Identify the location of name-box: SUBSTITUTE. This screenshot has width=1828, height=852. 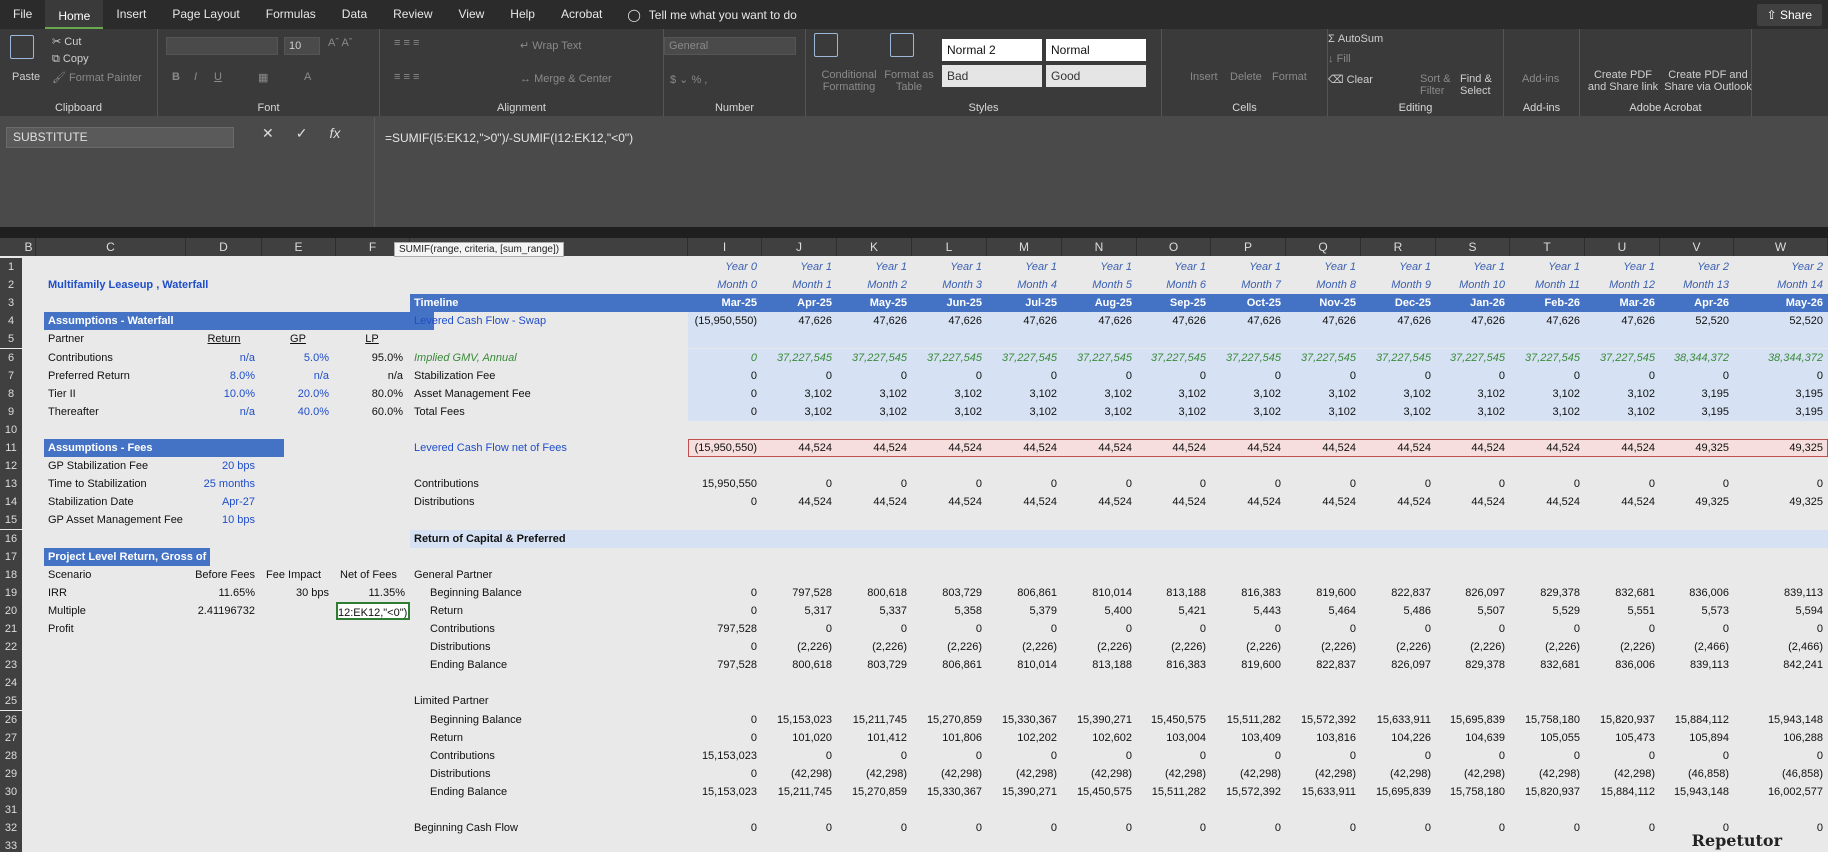
(120, 137).